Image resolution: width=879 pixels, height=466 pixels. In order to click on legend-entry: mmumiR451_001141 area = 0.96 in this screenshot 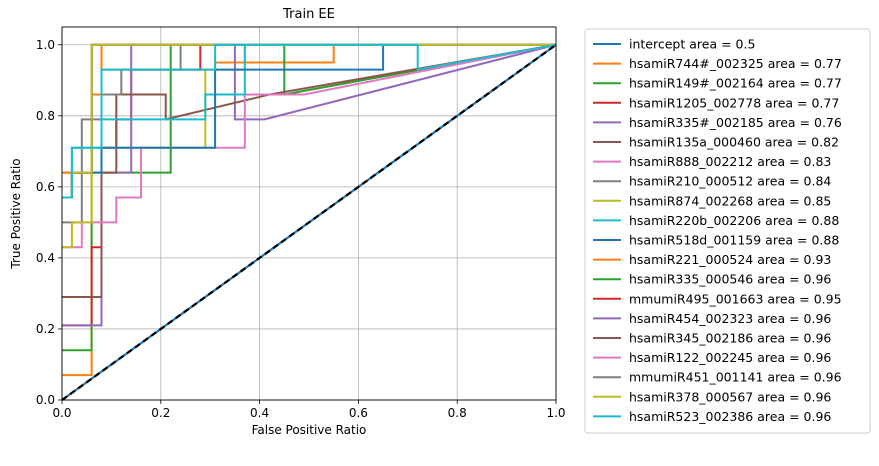, I will do `click(735, 377)`.